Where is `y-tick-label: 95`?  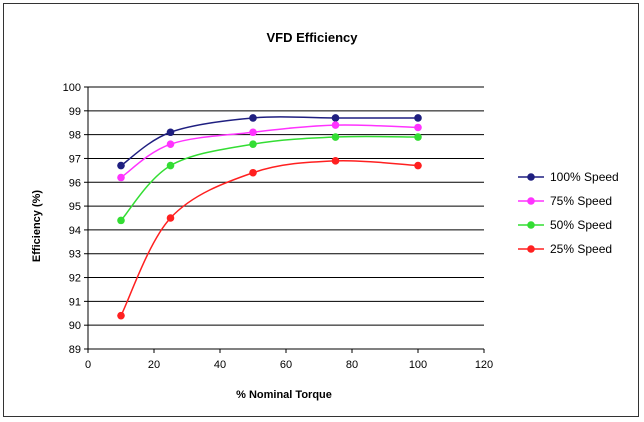 y-tick-label: 95 is located at coordinates (75, 207).